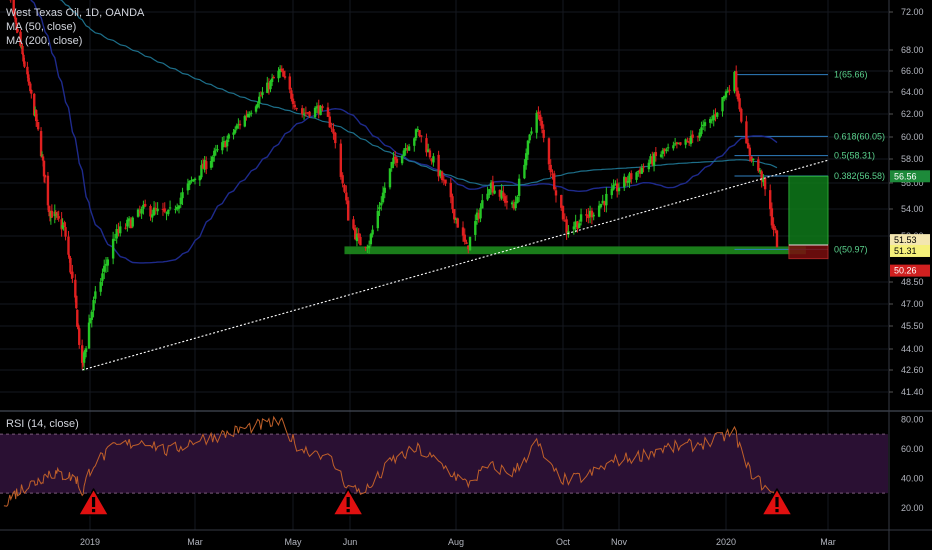 The image size is (932, 550). What do you see at coordinates (777, 502) in the screenshot?
I see `warning-bar` at bounding box center [777, 502].